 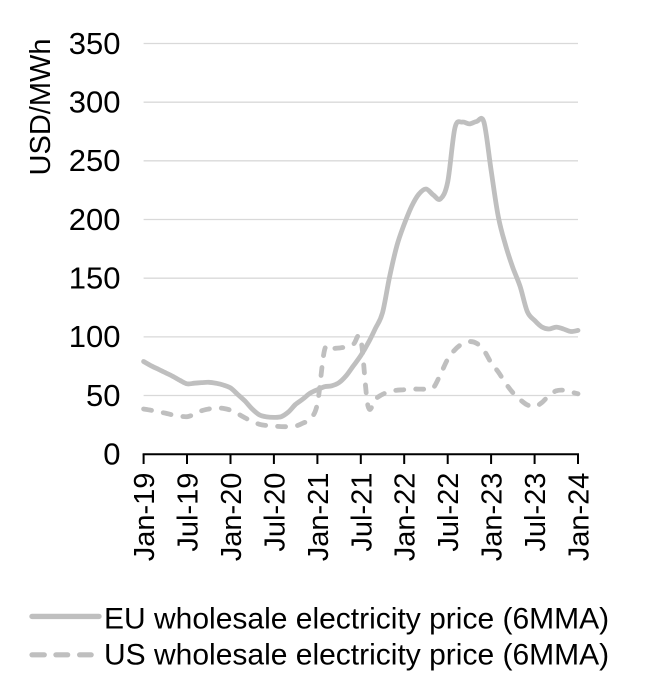 What do you see at coordinates (95, 336) in the screenshot?
I see `svg-text: 100` at bounding box center [95, 336].